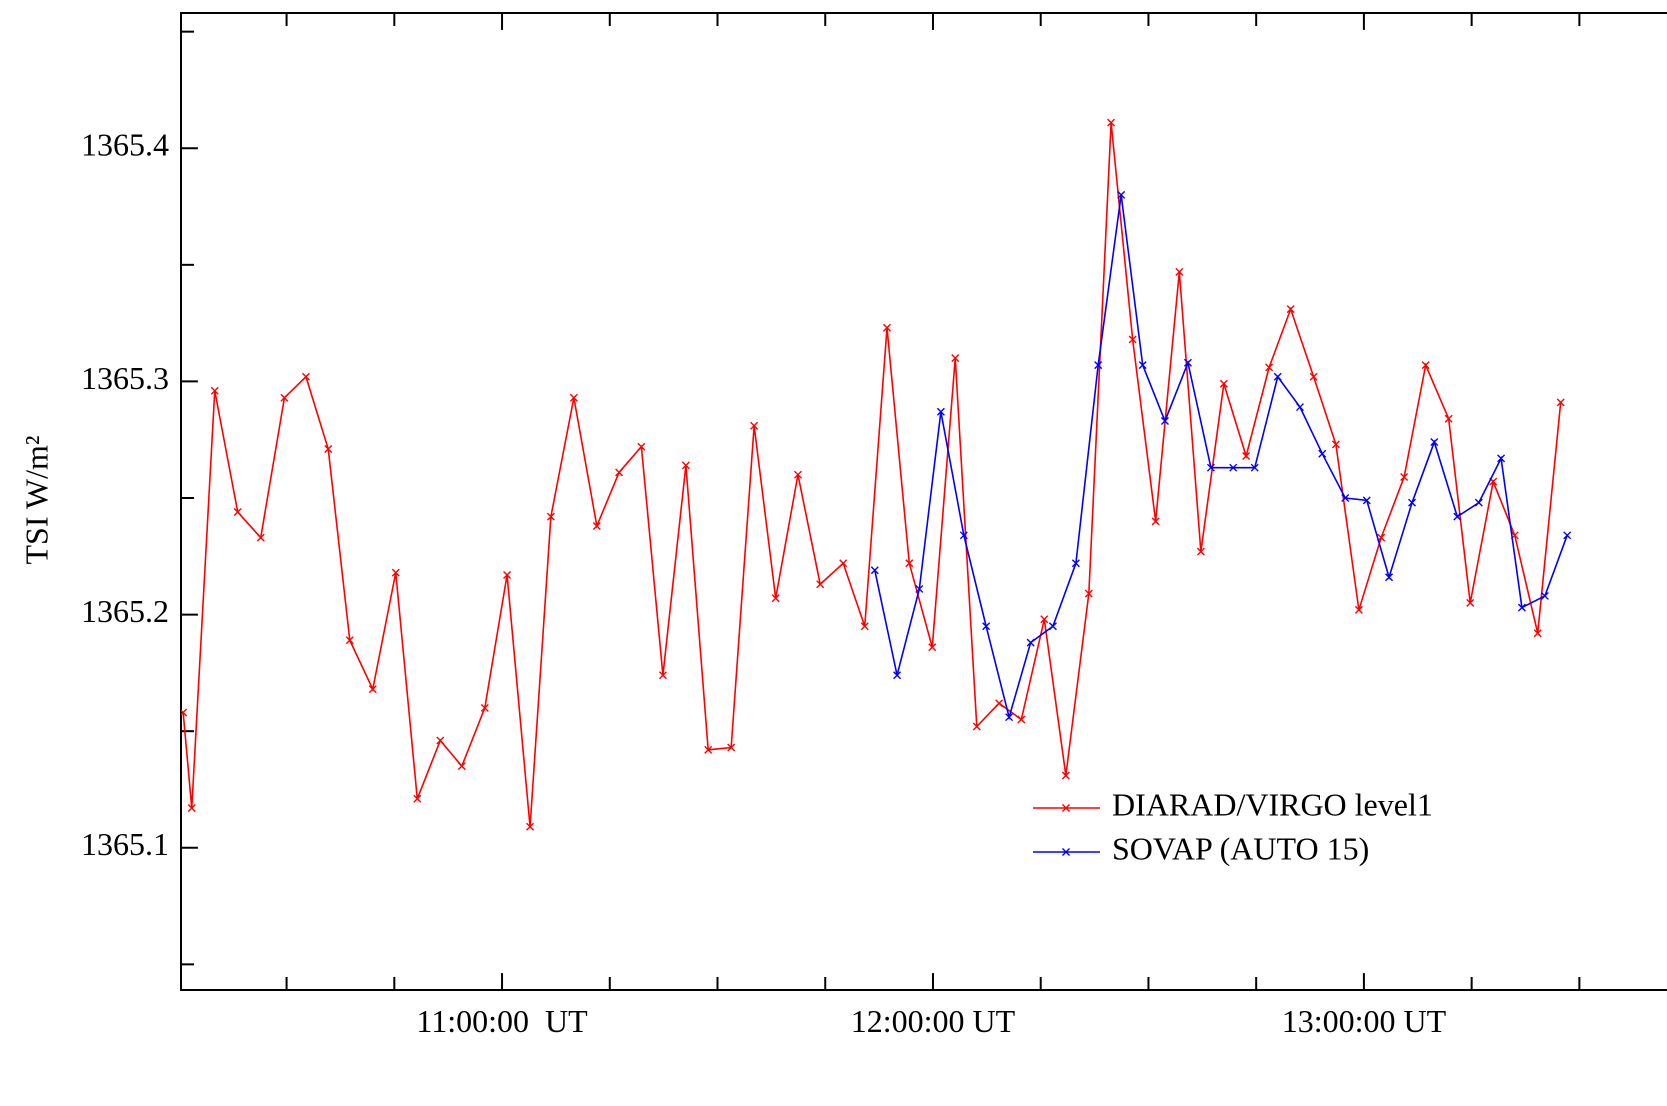  Describe the element at coordinates (36, 500) in the screenshot. I see `y-axis-label: TSI W/m²` at that location.